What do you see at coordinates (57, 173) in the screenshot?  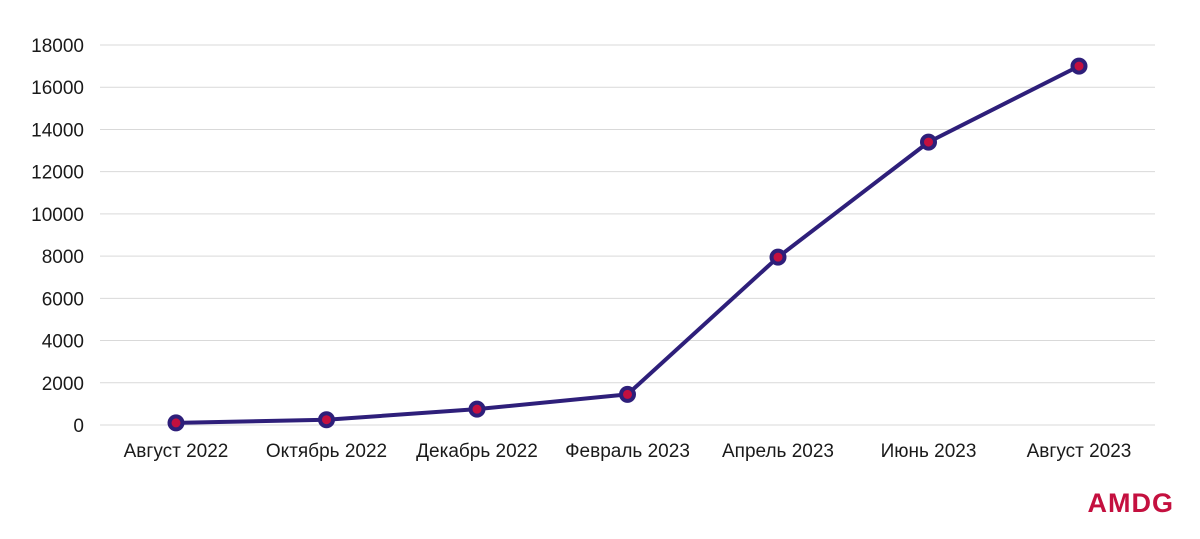 I see `y-tick-label: 12000` at bounding box center [57, 173].